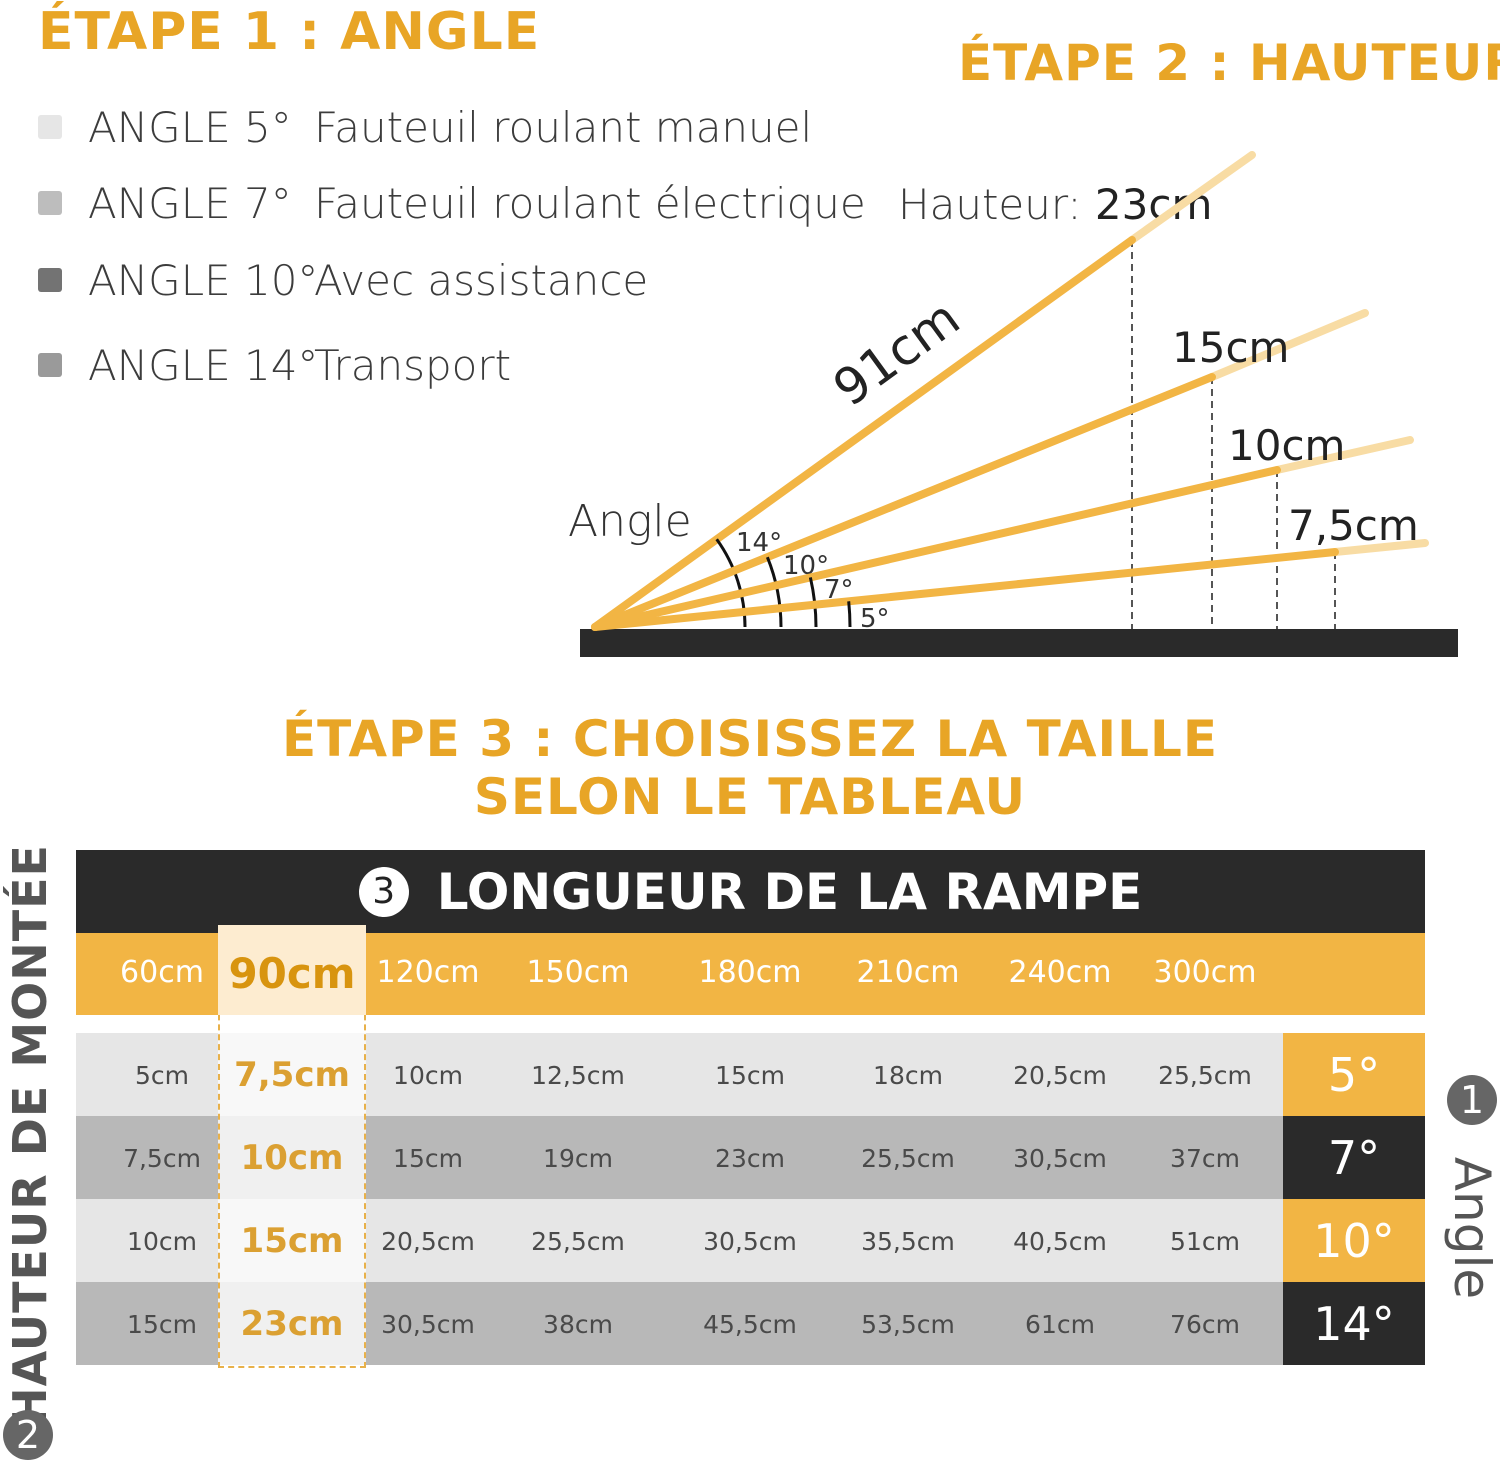 This screenshot has width=1500, height=1462. I want to click on side-label-angle: Angle, so click(1471, 1228).